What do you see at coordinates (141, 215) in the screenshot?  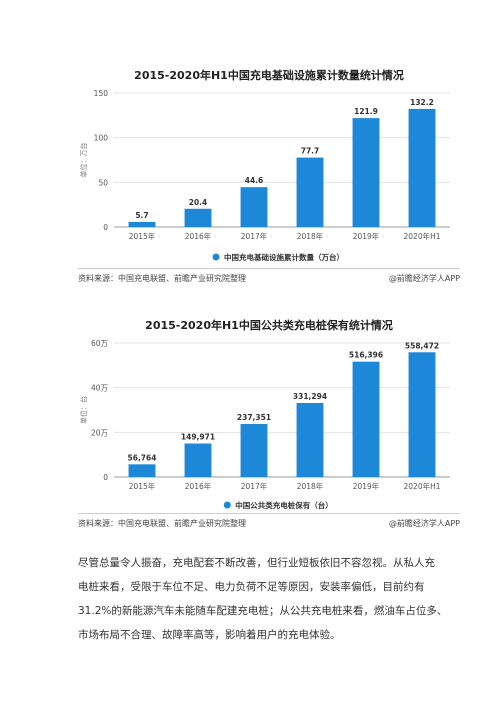 I see `data-label: 5.7` at bounding box center [141, 215].